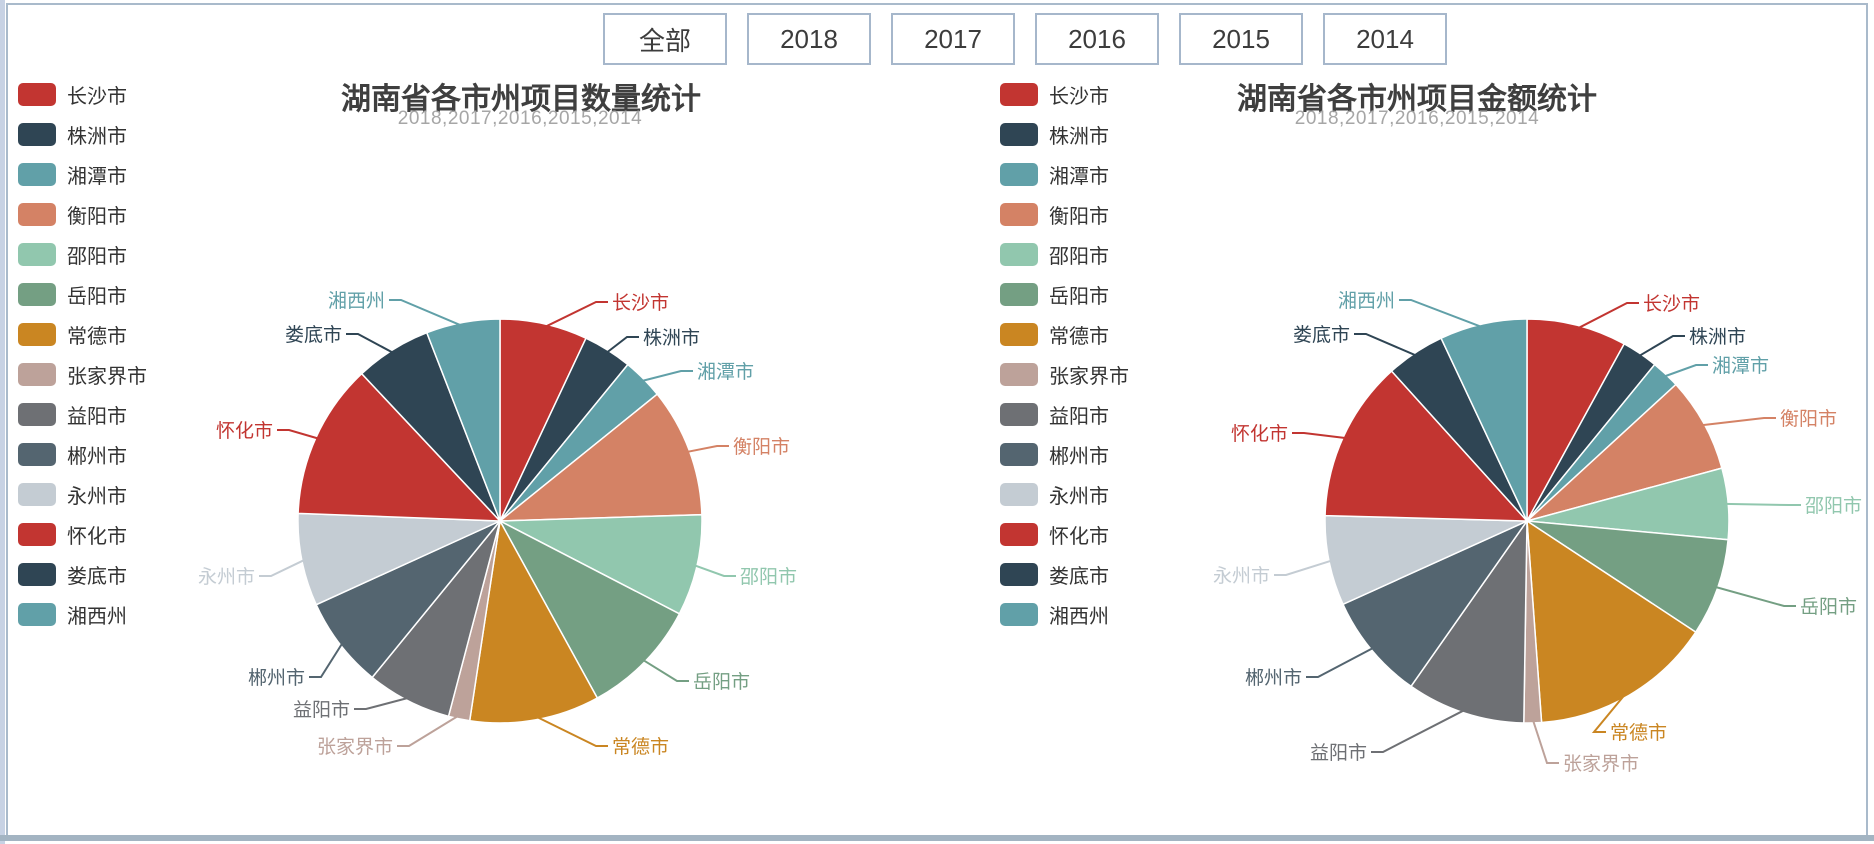 The image size is (1874, 844). What do you see at coordinates (97, 296) in the screenshot?
I see `legend-item-label: 岳阳市` at bounding box center [97, 296].